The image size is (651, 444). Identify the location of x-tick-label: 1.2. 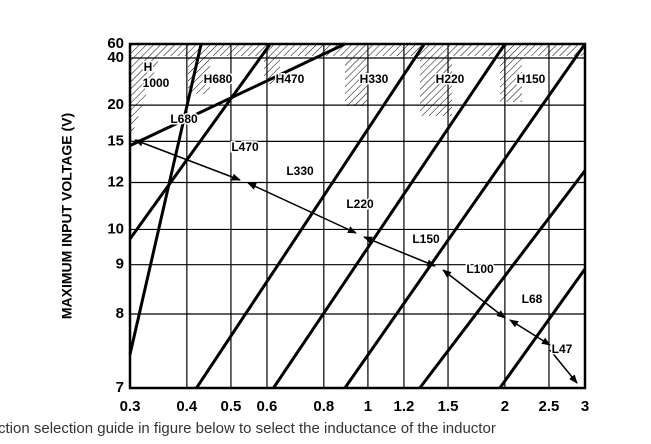
(404, 406).